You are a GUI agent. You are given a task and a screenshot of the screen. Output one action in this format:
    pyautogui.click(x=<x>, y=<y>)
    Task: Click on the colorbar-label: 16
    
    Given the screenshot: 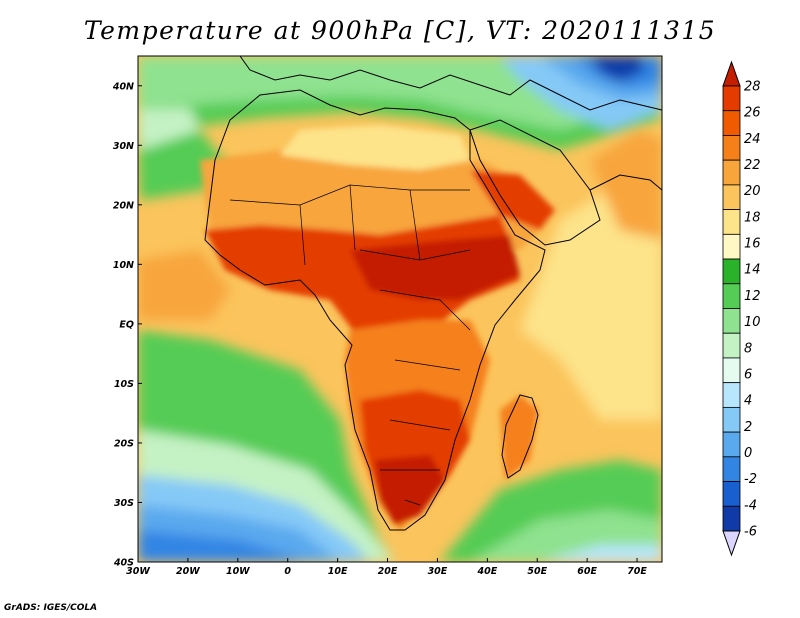 What is the action you would take?
    pyautogui.click(x=752, y=244)
    